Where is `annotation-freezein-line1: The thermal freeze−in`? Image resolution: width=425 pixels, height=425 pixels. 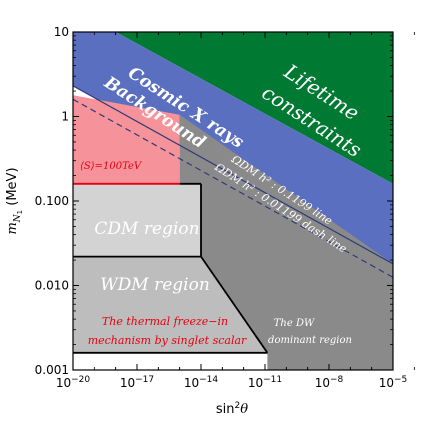 annotation-freezein-line1: The thermal freeze−in is located at coordinates (165, 321).